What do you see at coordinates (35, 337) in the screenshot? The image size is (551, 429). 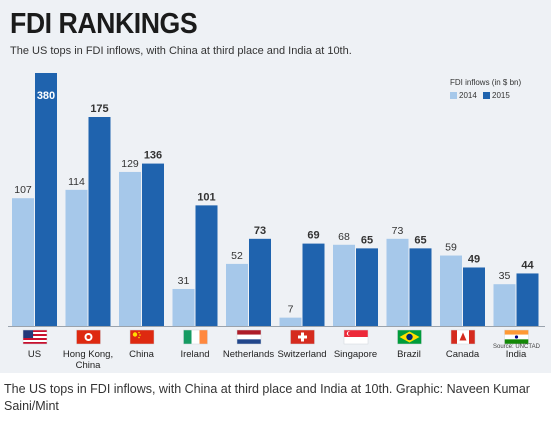 I see `us-flag-icon` at bounding box center [35, 337].